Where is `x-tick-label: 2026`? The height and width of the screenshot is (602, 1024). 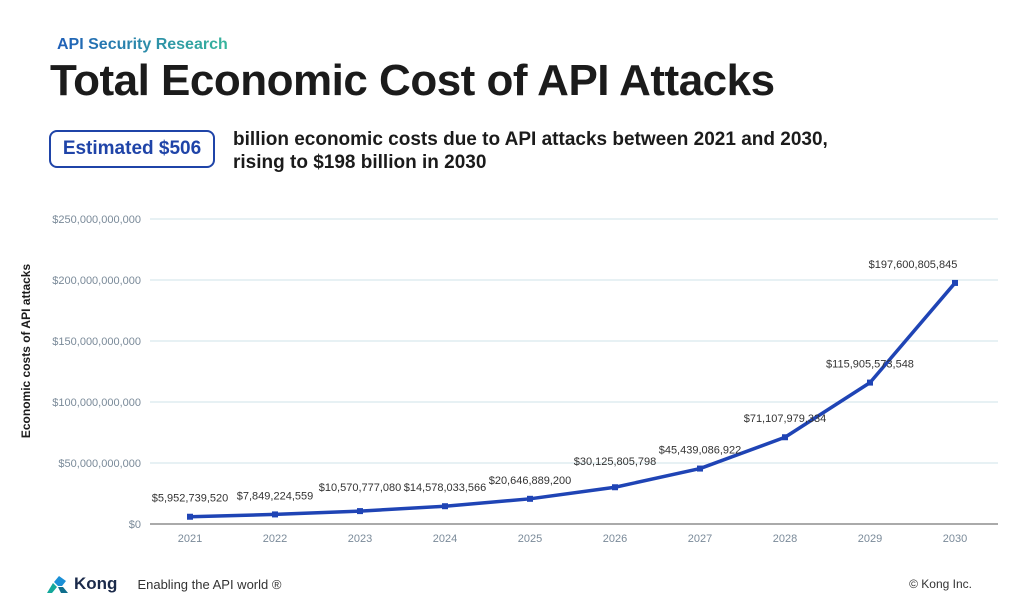 x-tick-label: 2026 is located at coordinates (615, 539).